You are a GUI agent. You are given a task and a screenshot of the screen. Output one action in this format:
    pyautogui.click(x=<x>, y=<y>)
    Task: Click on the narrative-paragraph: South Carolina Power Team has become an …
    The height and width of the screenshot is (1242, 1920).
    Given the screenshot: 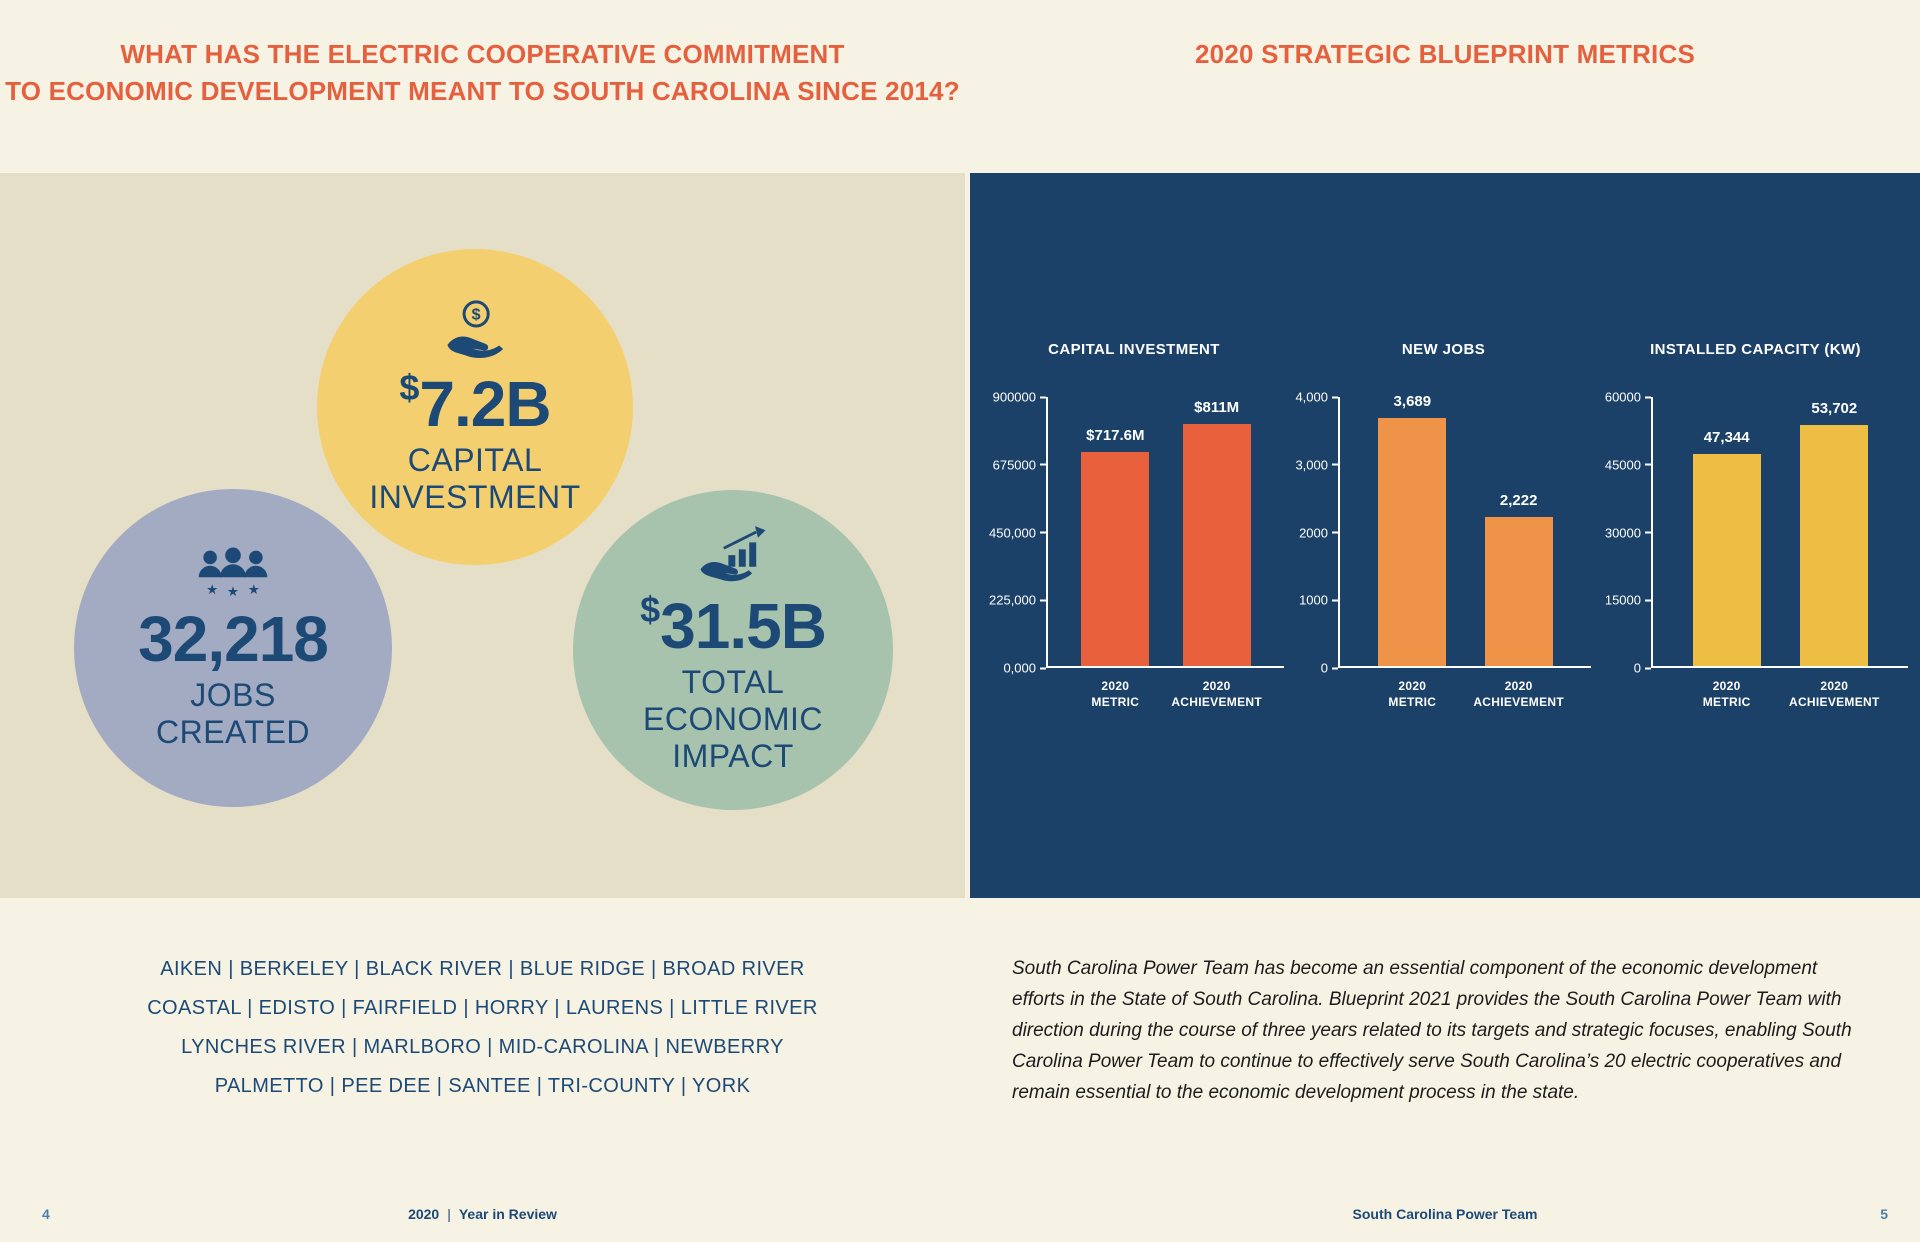 What is the action you would take?
    pyautogui.click(x=1432, y=1030)
    